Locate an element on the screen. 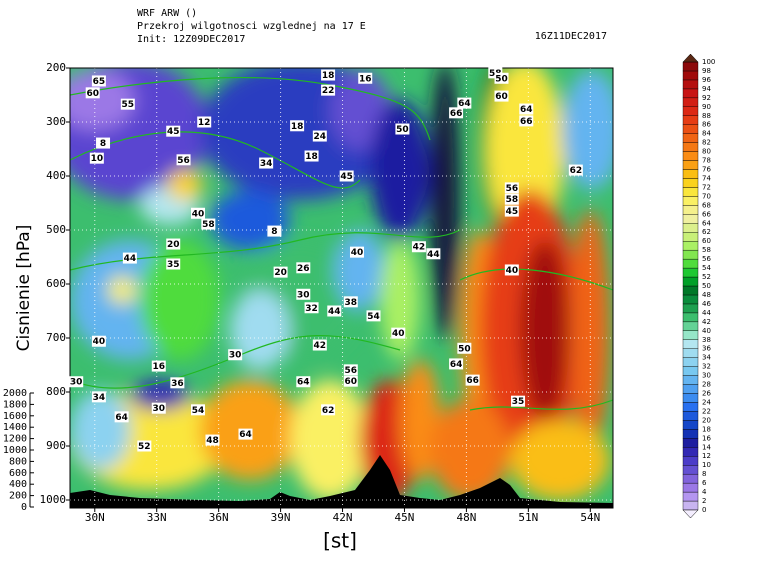  contour-label: 50 is located at coordinates (464, 349).